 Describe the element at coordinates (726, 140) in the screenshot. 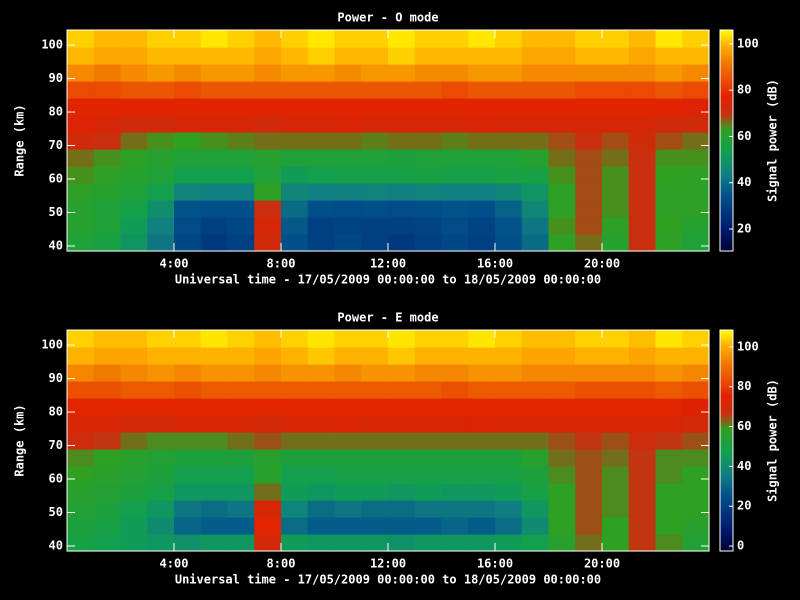

I see `colorbar` at that location.